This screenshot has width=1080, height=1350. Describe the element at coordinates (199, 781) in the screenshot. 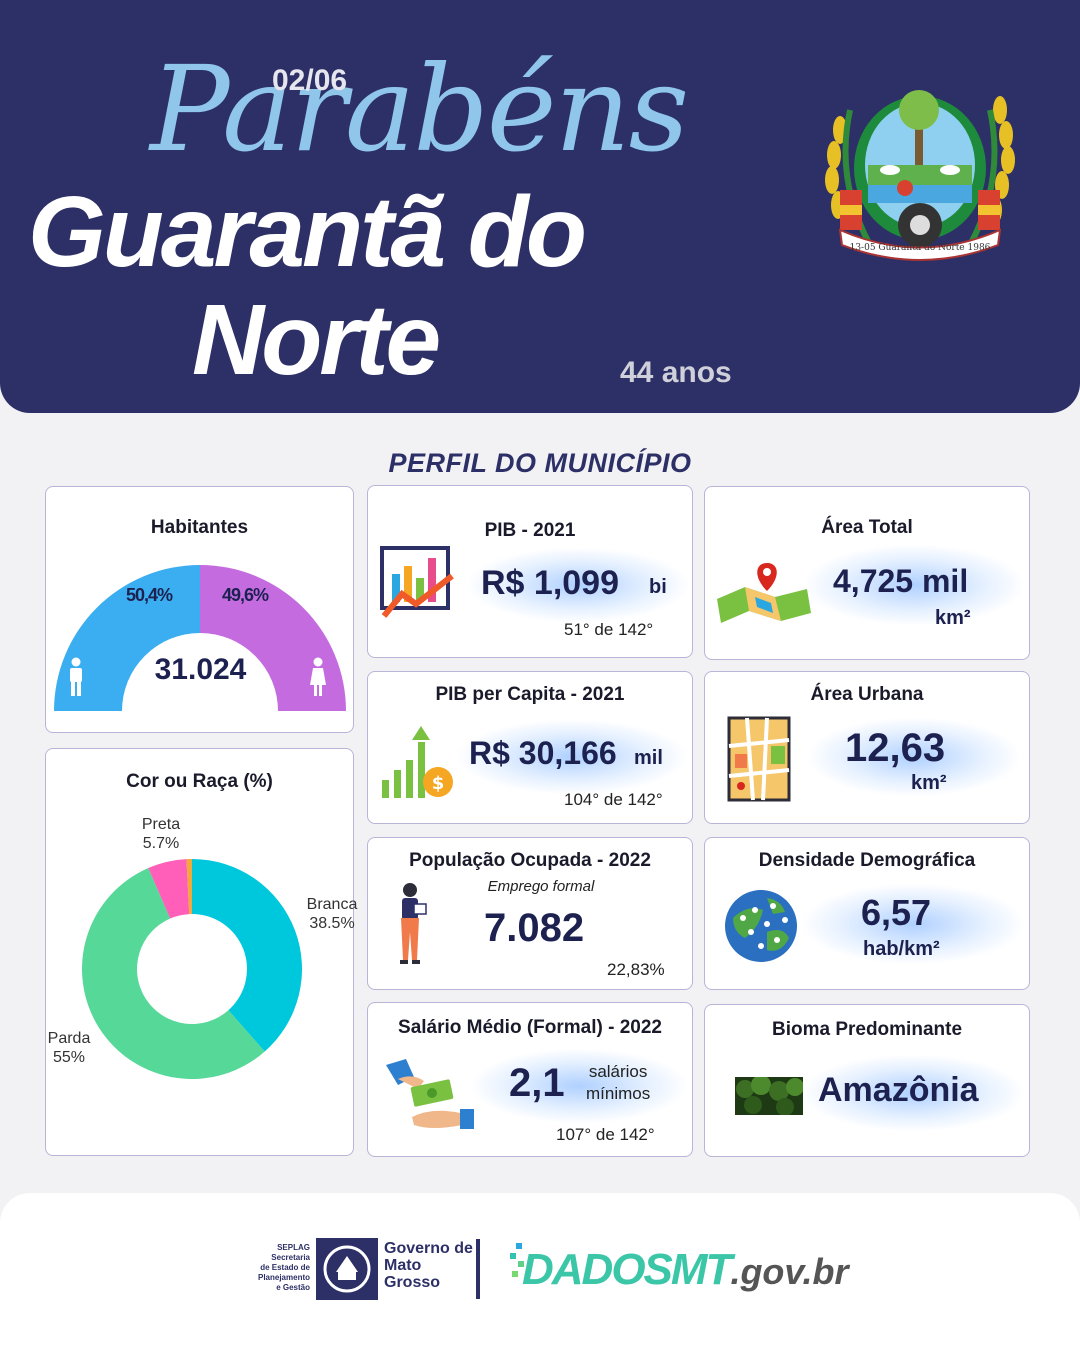

I see `card-title: Cor ou Raça (%)` at that location.